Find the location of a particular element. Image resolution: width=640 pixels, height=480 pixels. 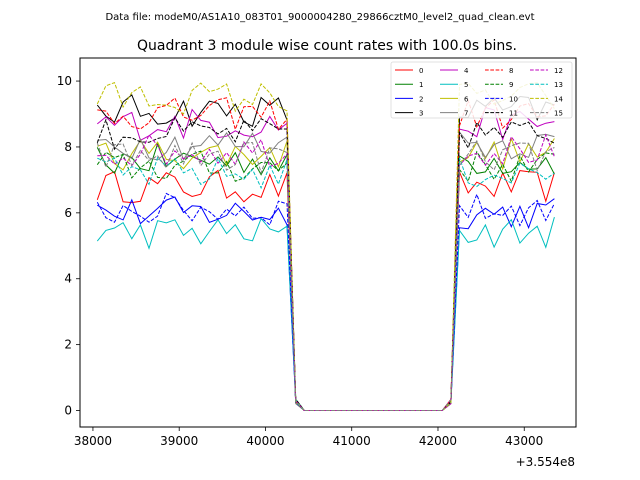

legend-label-14: 14 is located at coordinates (558, 99).